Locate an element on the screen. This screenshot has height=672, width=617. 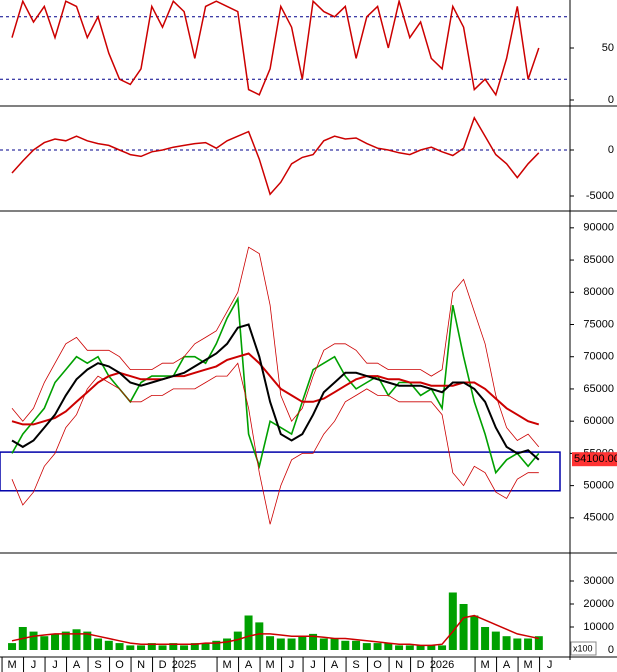
y-tick-label: 75000 is located at coordinates (598, 324).